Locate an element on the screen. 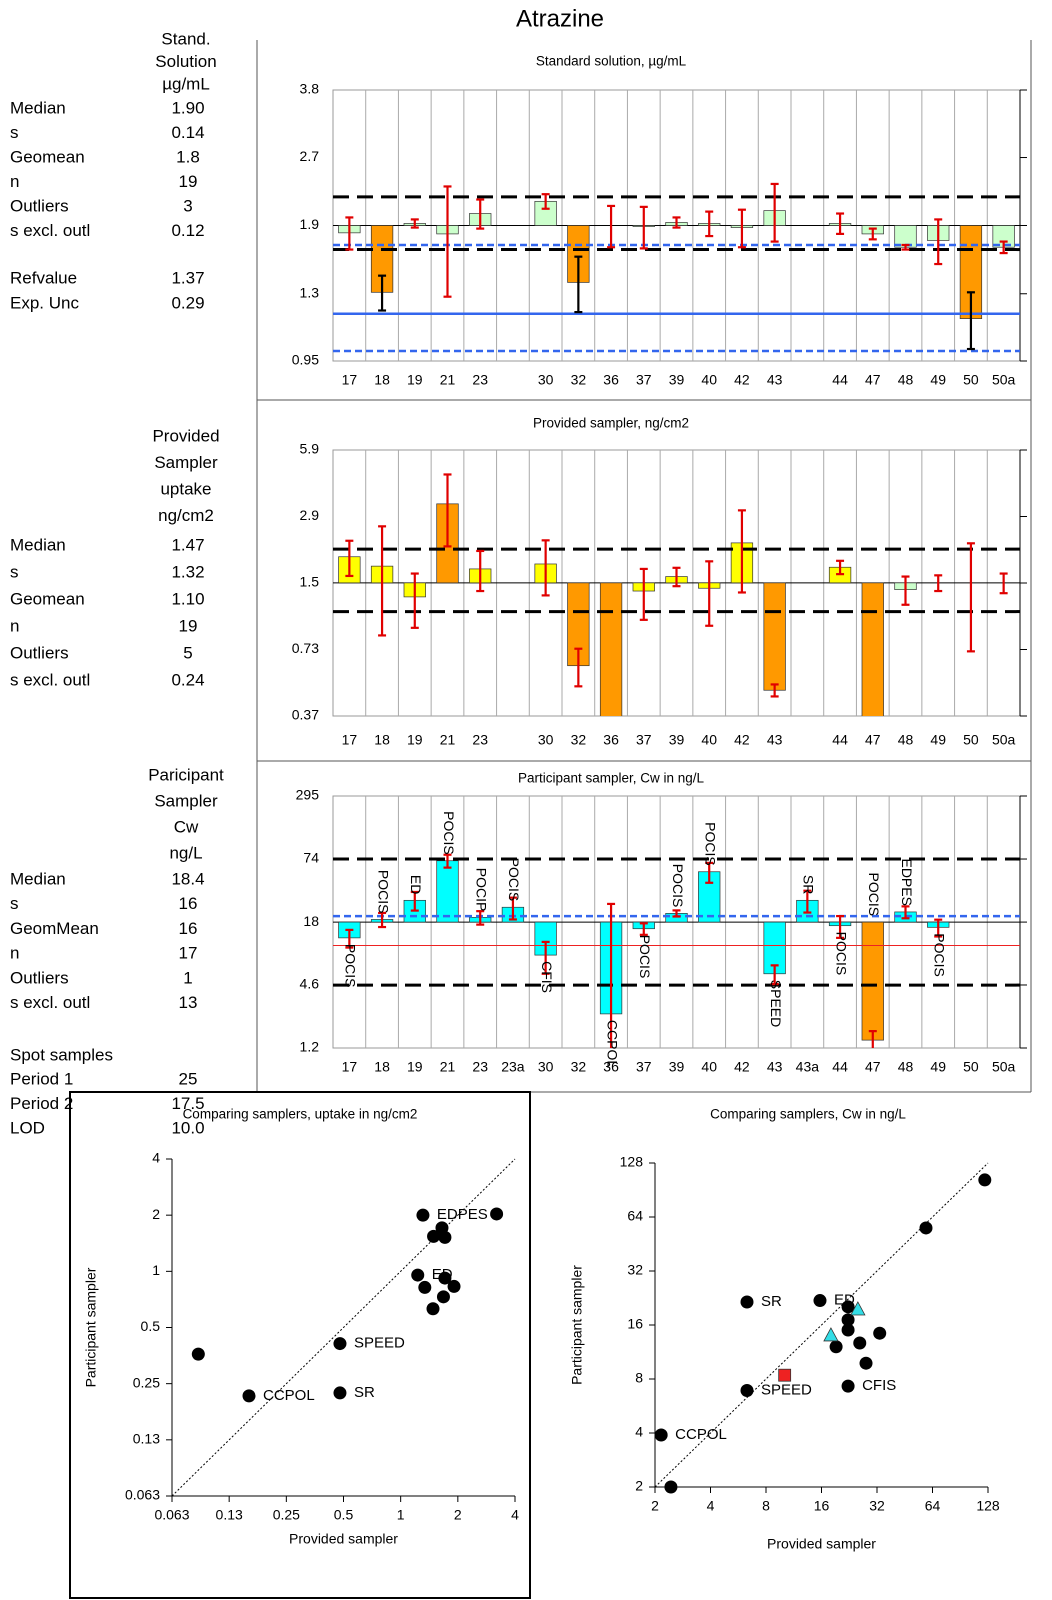  identity-line is located at coordinates (343, 1327).